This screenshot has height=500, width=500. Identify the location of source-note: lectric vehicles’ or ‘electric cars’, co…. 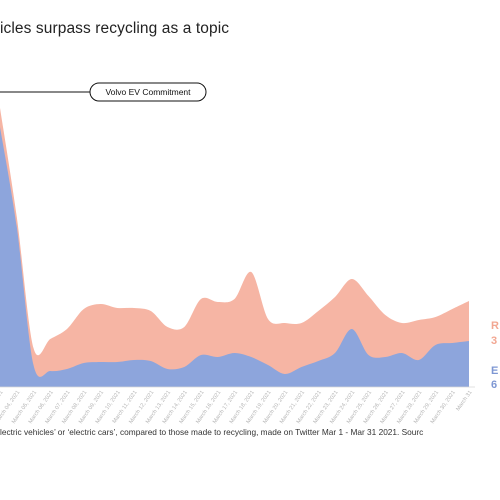
(212, 432).